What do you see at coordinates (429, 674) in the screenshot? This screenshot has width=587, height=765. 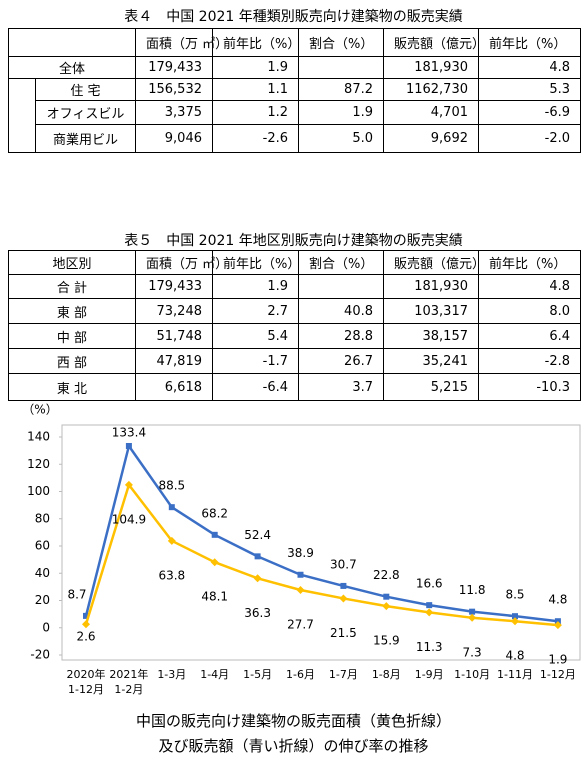 I see `x-tick-label: 1-9月` at bounding box center [429, 674].